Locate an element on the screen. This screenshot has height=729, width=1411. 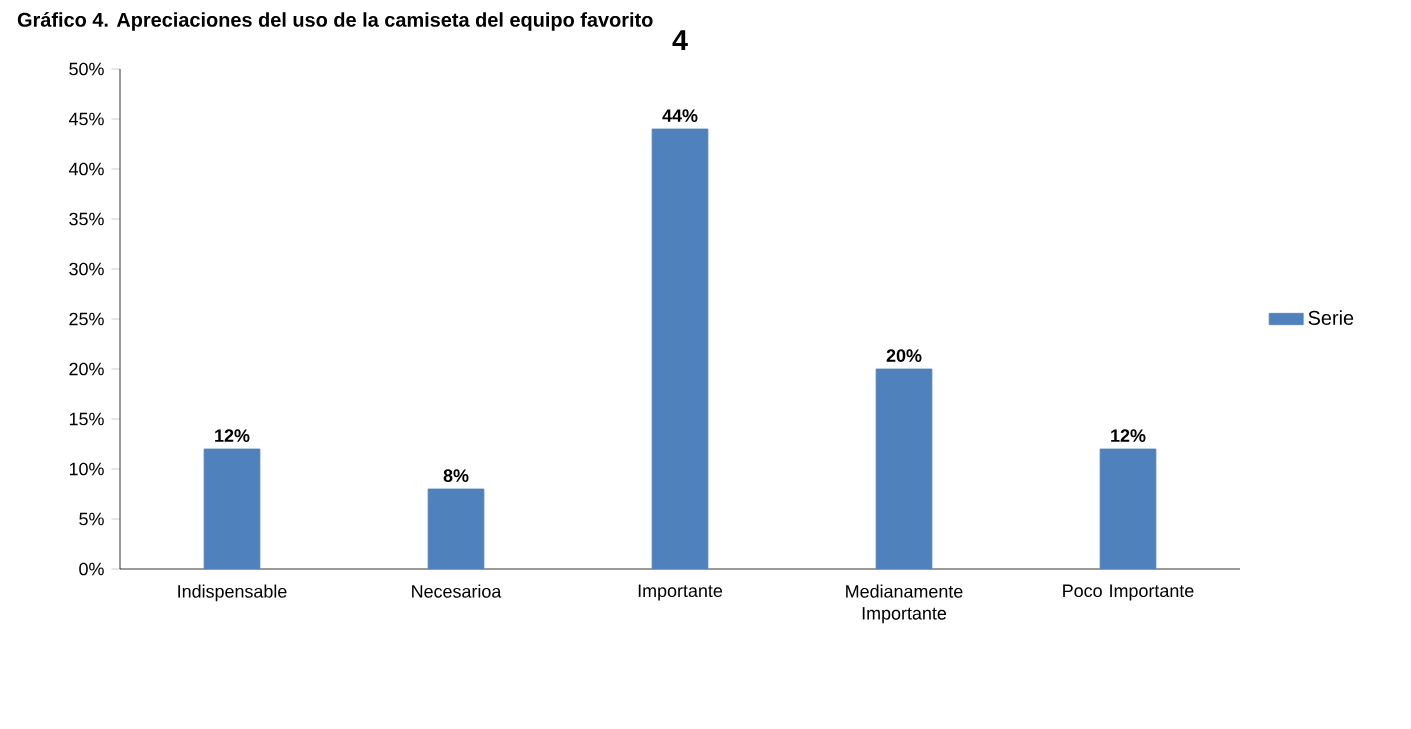
y-tick-label: 20% is located at coordinates (86, 369).